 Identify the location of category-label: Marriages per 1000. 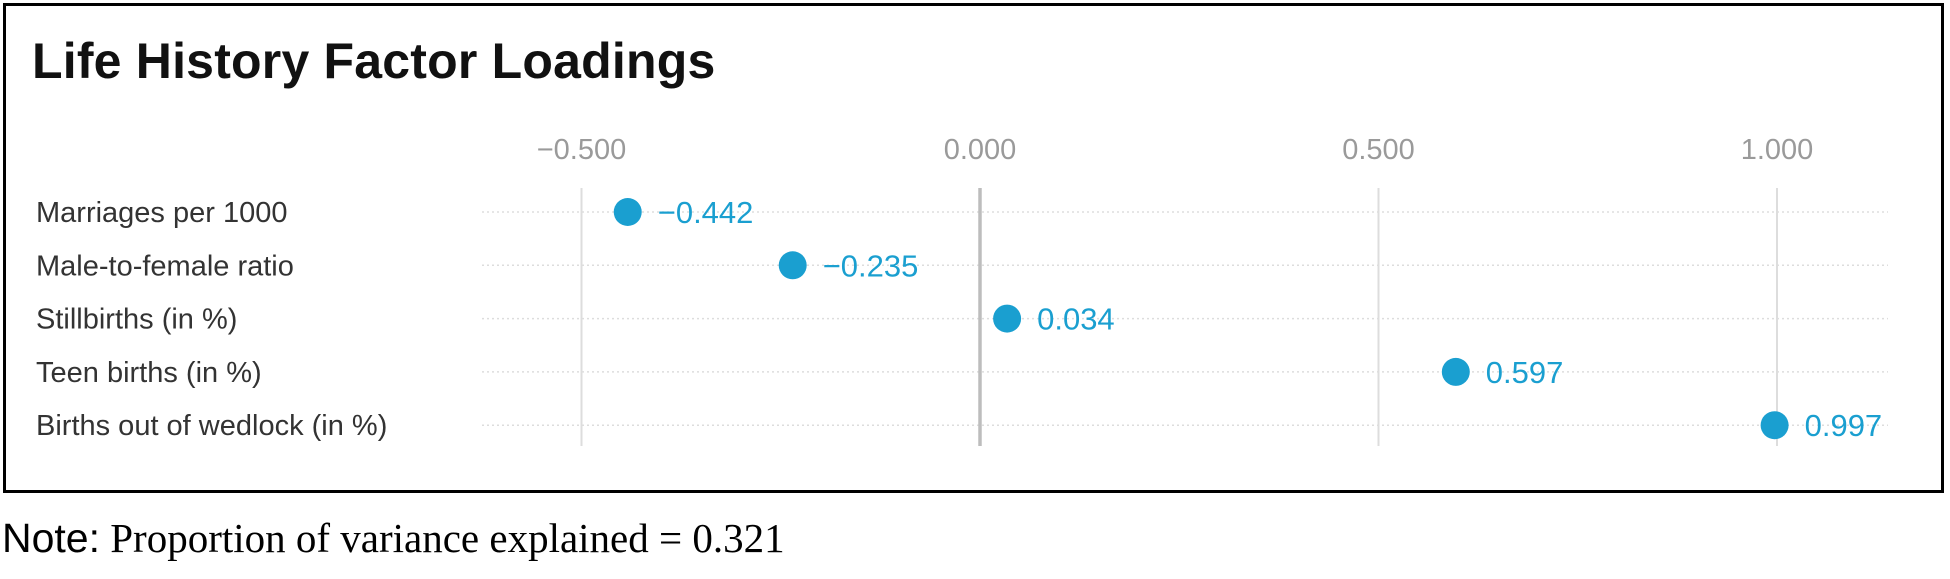
(161, 213).